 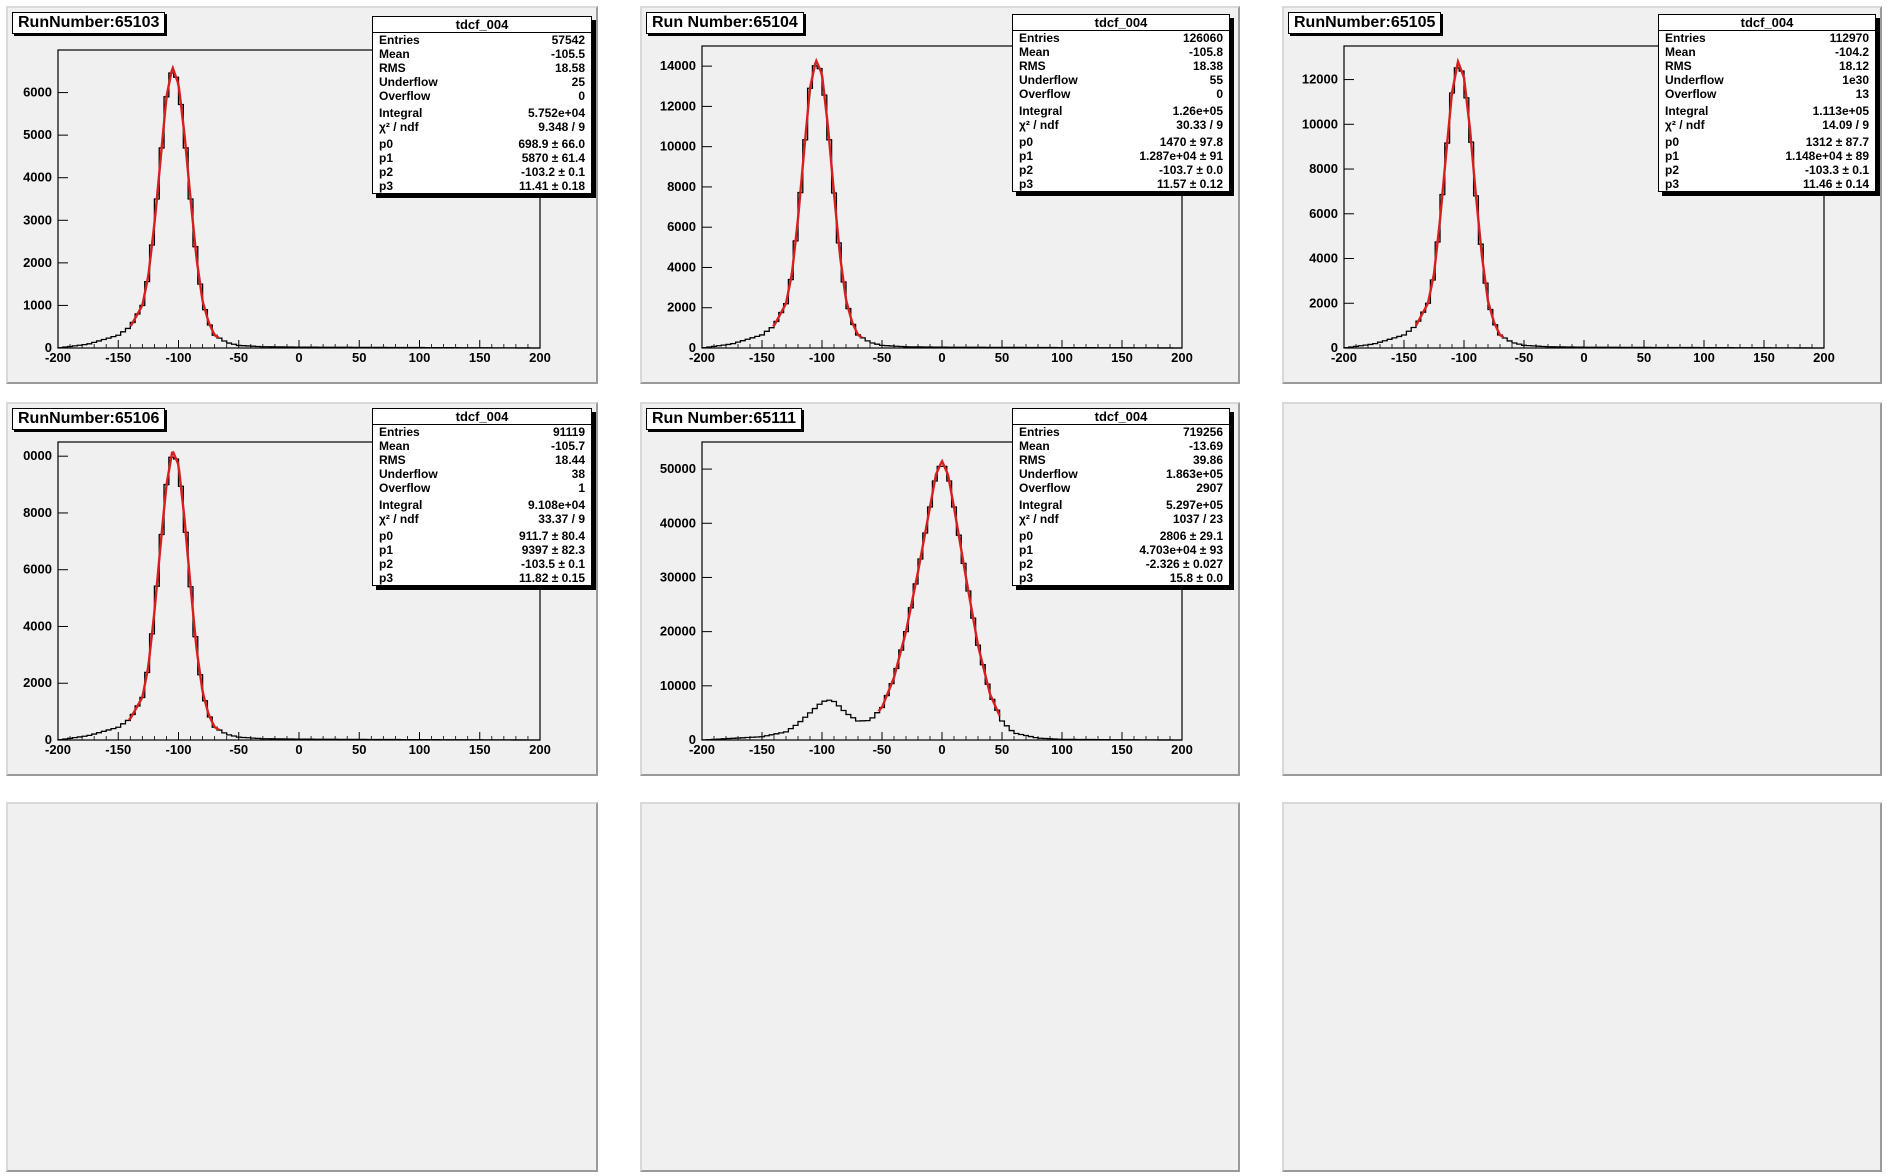 What do you see at coordinates (1851, 52) in the screenshot?
I see `stats-value: -104.2` at bounding box center [1851, 52].